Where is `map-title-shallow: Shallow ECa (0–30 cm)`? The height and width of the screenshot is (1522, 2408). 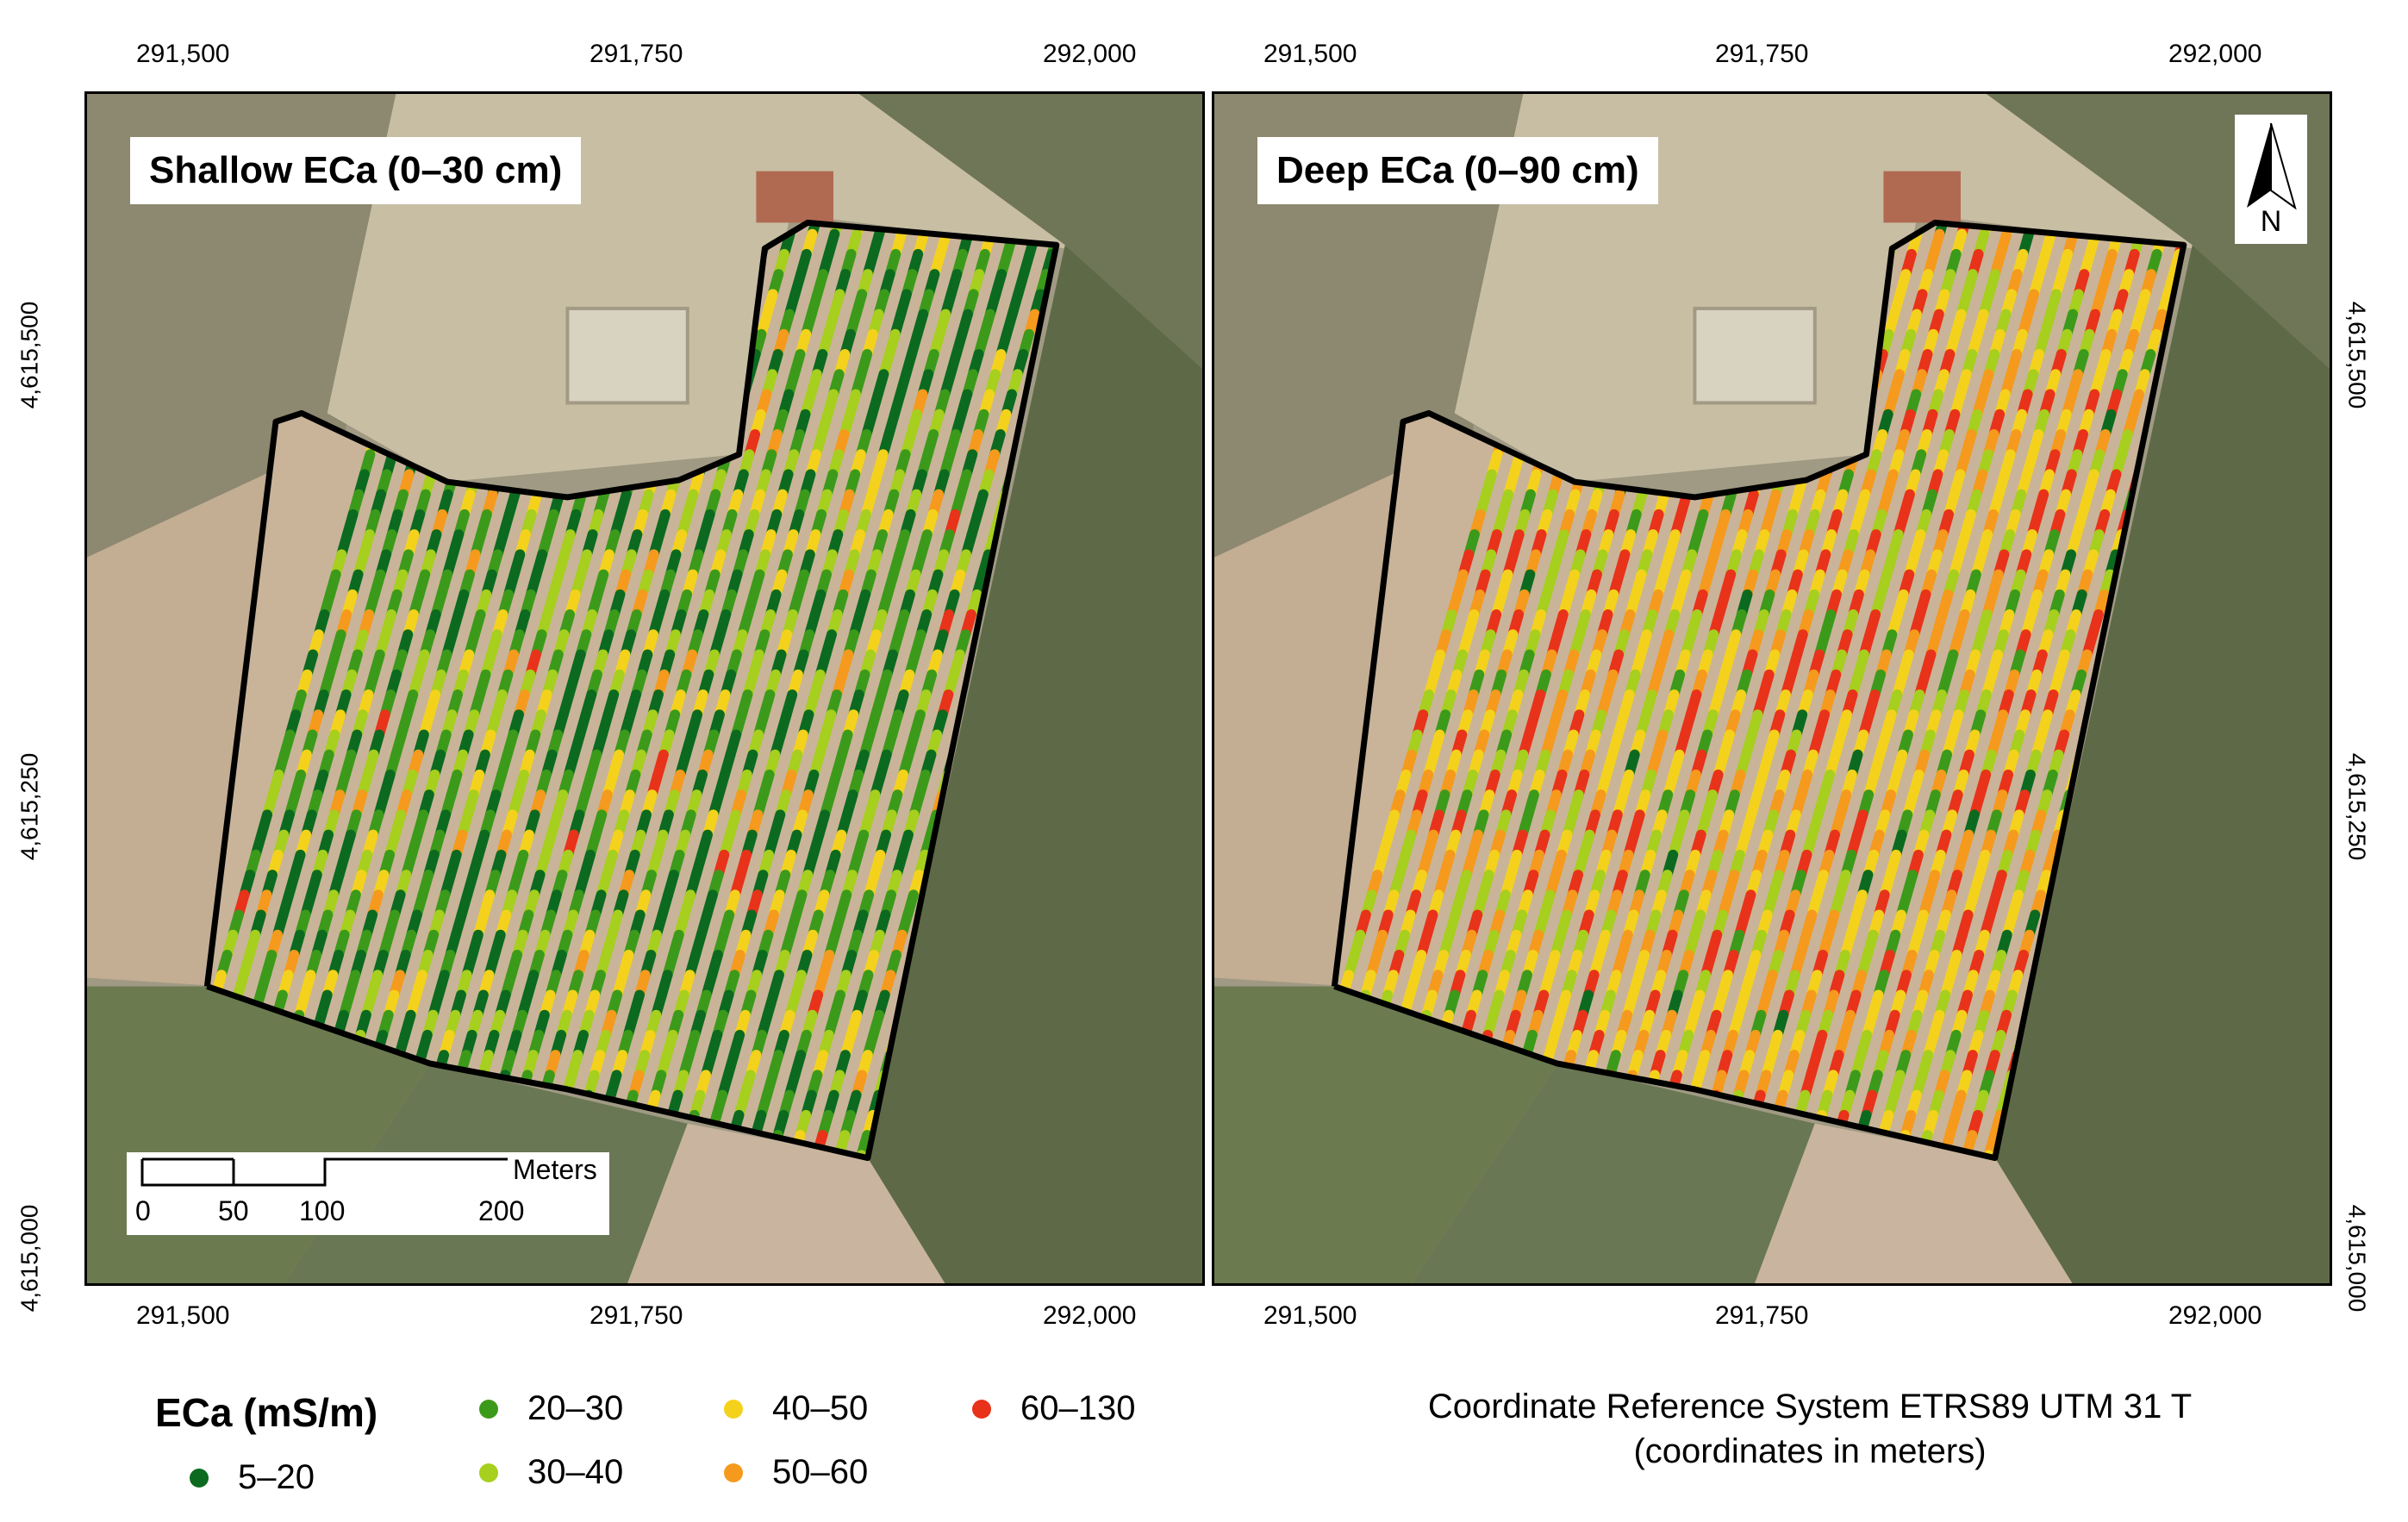
map-title-shallow: Shallow ECa (0–30 cm) is located at coordinates (356, 171).